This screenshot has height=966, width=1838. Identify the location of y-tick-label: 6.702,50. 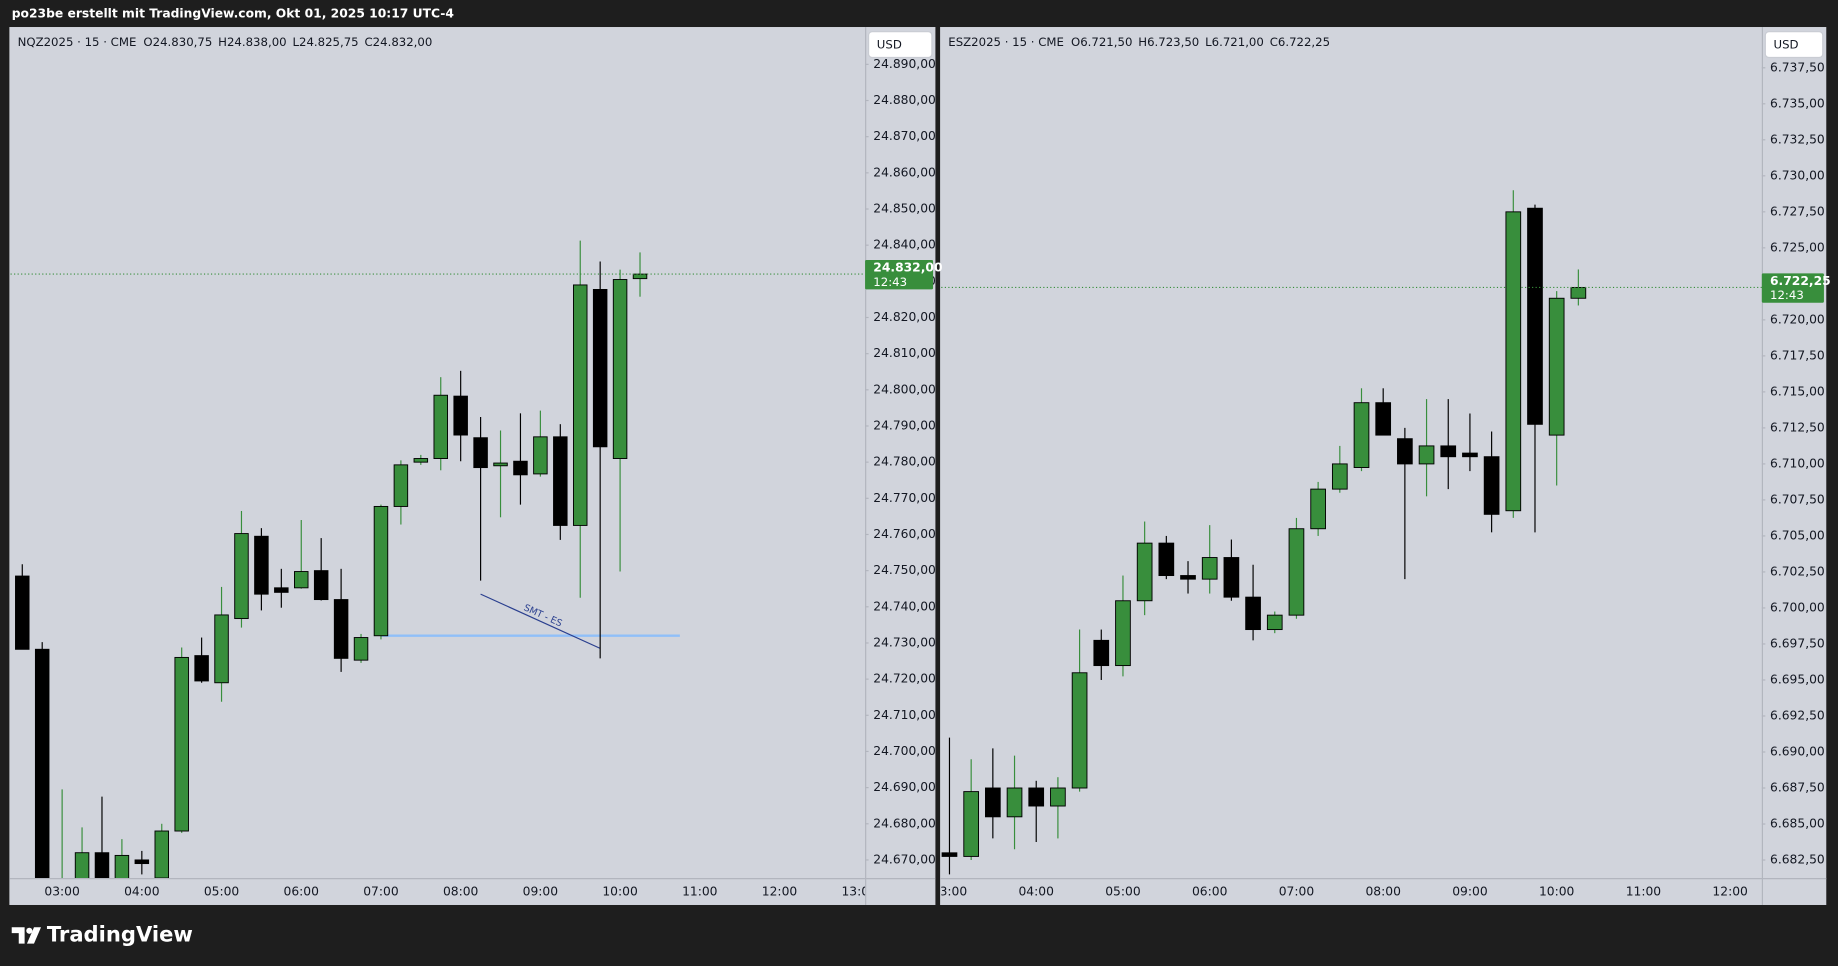
(1797, 571).